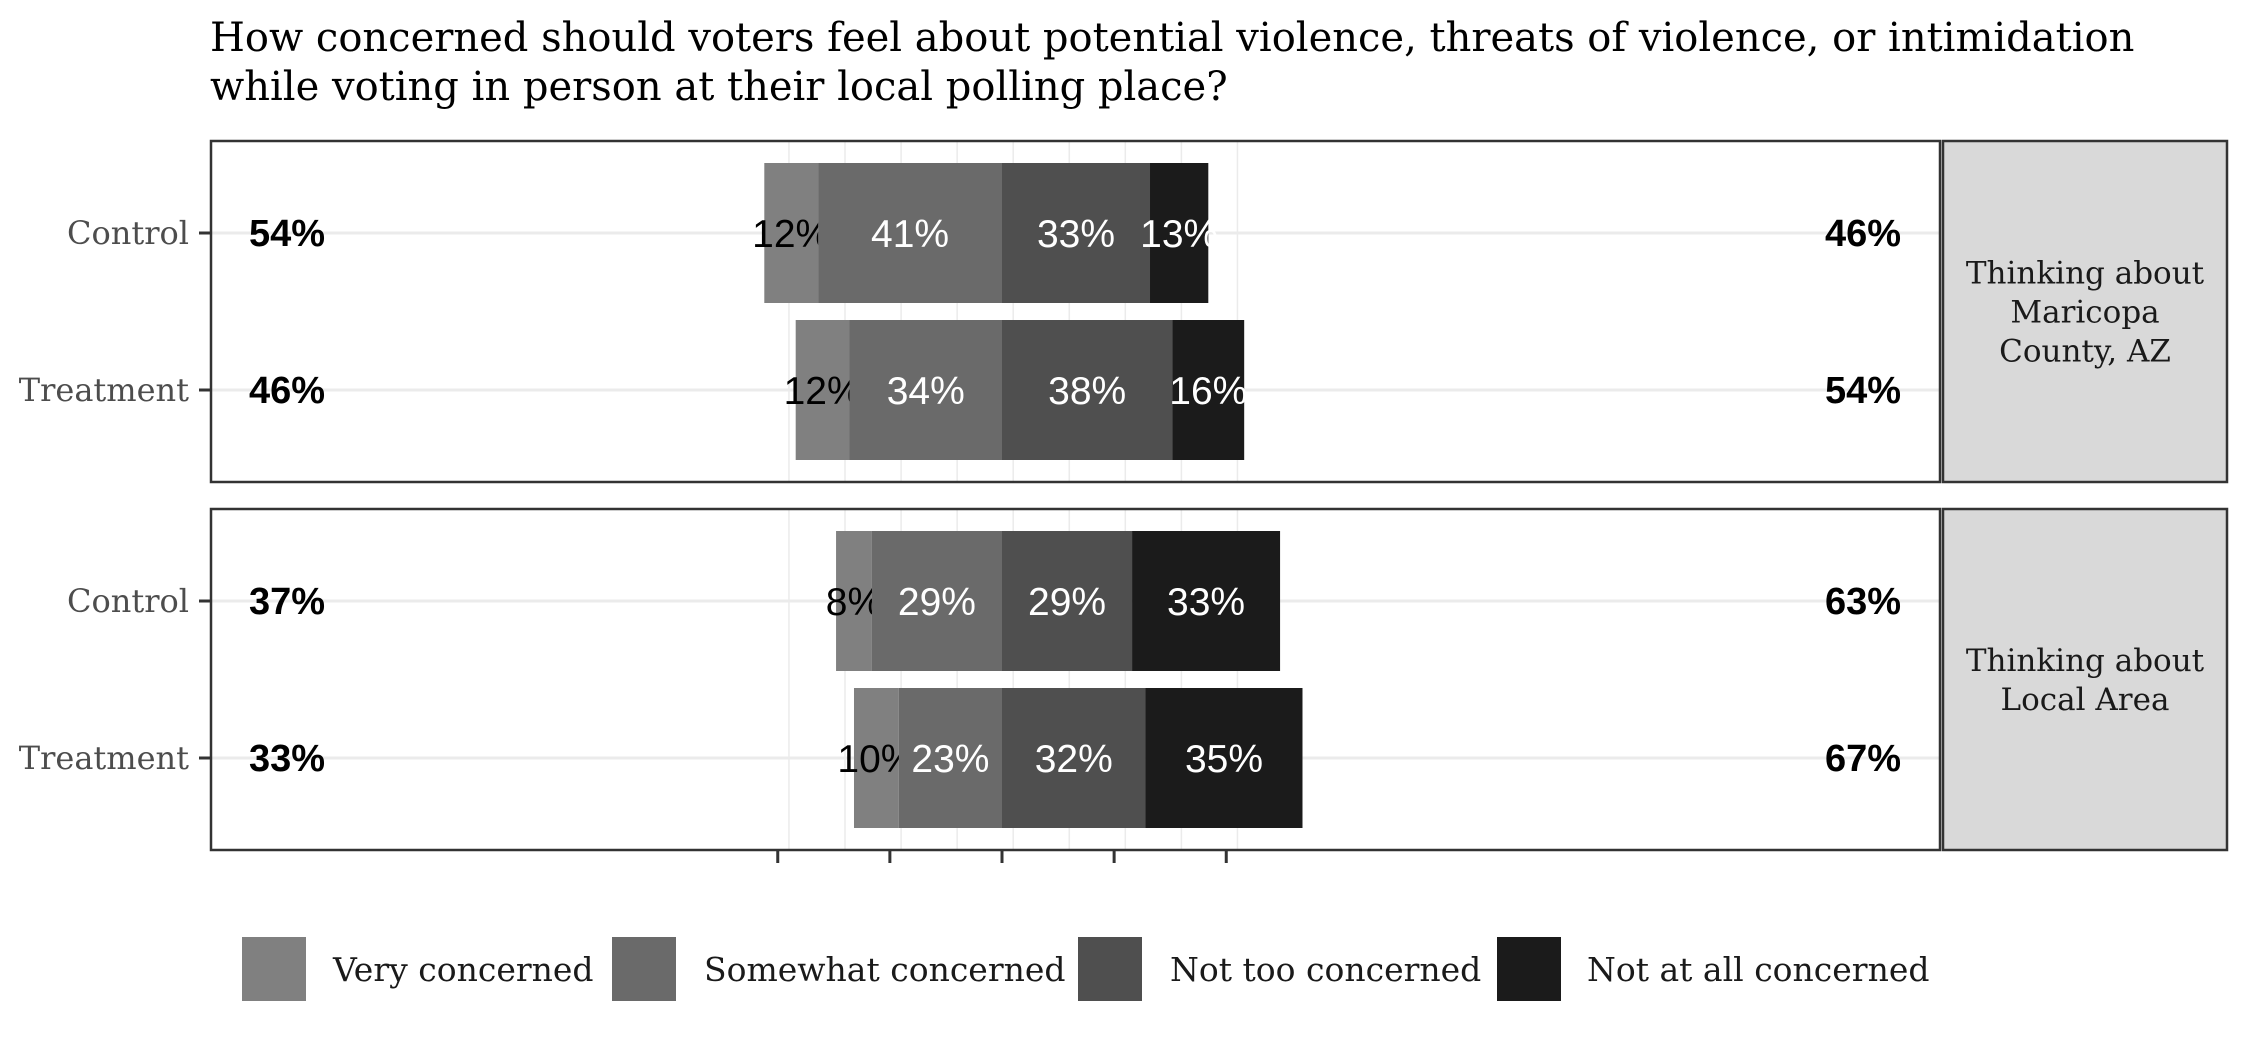 The width and height of the screenshot is (2250, 1050). Describe the element at coordinates (1863, 234) in the screenshot. I see `right-total-label: 46%` at that location.